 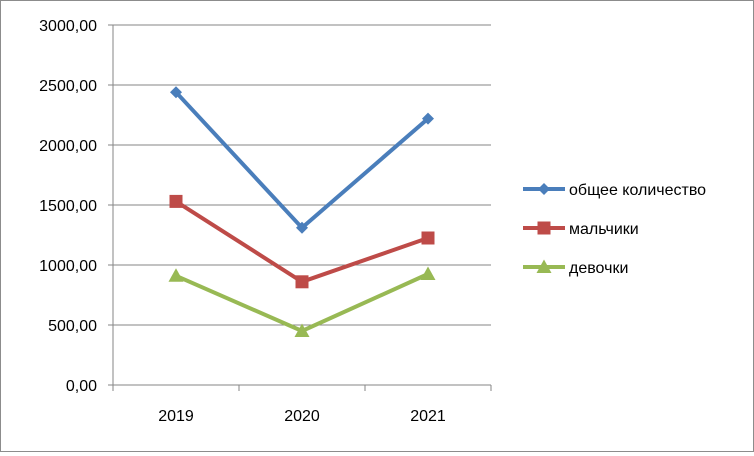 I want to click on y-tick-label: 0,00, so click(x=81, y=386).